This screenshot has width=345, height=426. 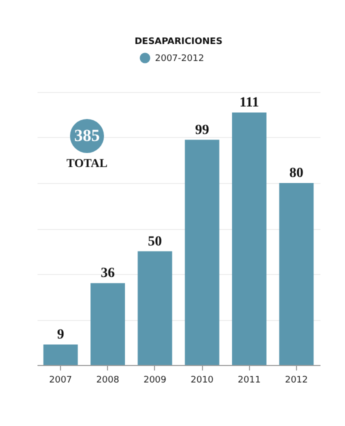 I want to click on x-tick-label: 2007, so click(x=60, y=381).